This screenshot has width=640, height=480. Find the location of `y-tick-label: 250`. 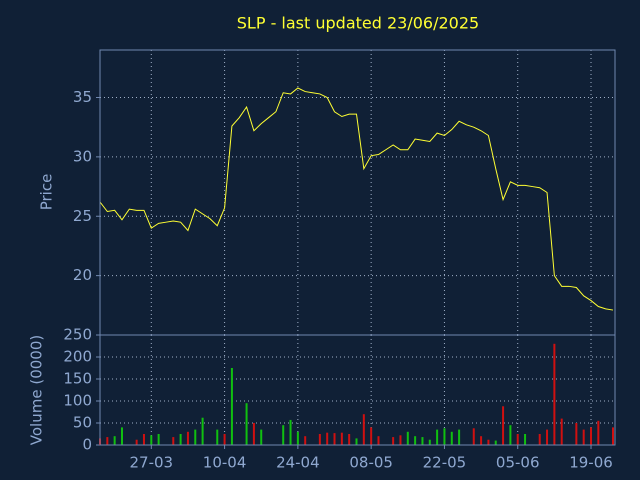

y-tick-label: 250 is located at coordinates (77, 335).